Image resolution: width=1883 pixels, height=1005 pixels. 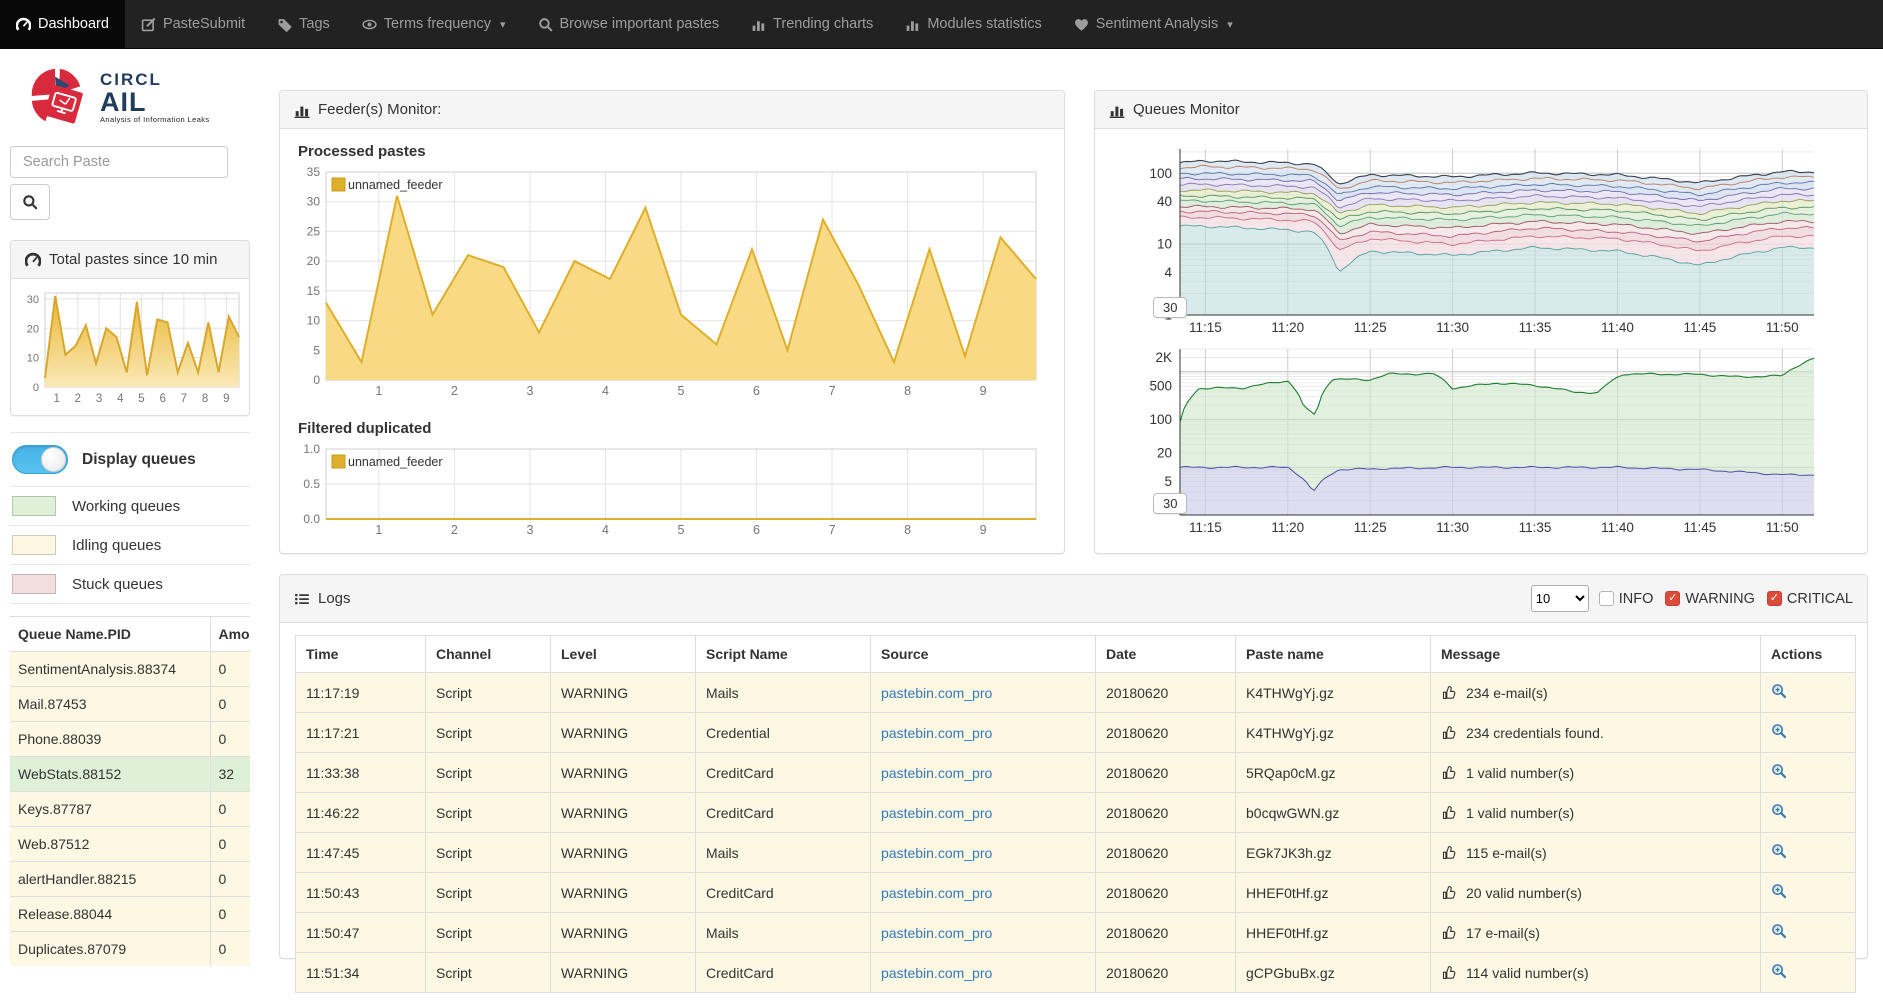 I want to click on svg-text: 1, so click(x=378, y=391).